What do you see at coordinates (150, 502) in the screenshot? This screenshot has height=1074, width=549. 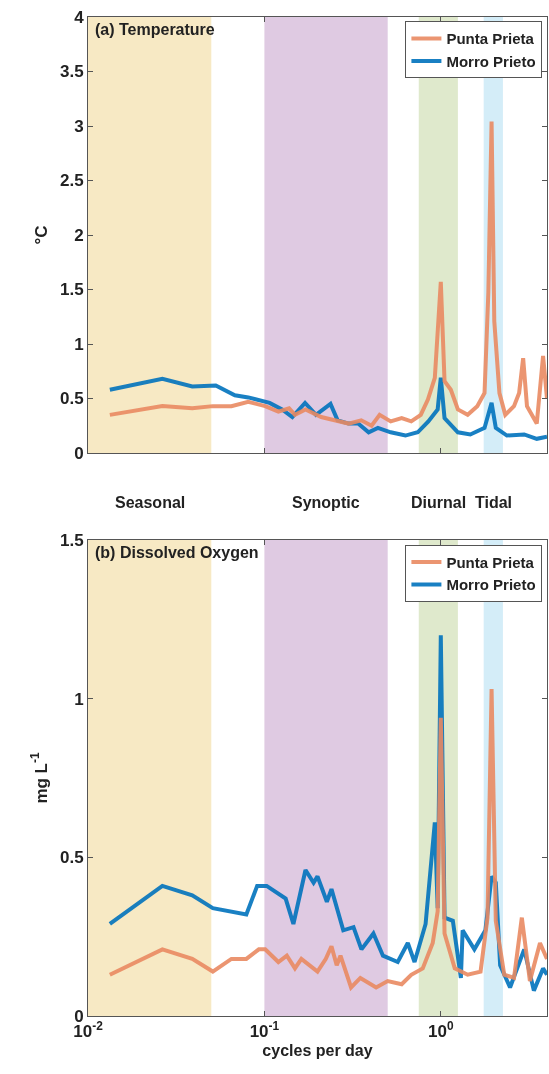 I see `band-label: Seasonal` at bounding box center [150, 502].